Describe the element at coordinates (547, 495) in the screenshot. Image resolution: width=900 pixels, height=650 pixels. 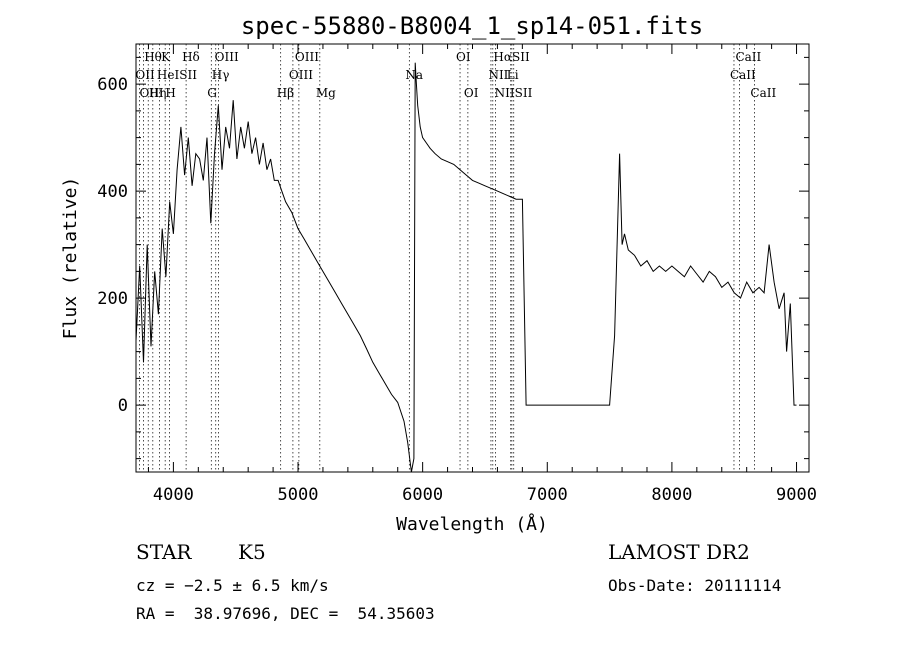
I see `x-tick-label: 7000` at that location.